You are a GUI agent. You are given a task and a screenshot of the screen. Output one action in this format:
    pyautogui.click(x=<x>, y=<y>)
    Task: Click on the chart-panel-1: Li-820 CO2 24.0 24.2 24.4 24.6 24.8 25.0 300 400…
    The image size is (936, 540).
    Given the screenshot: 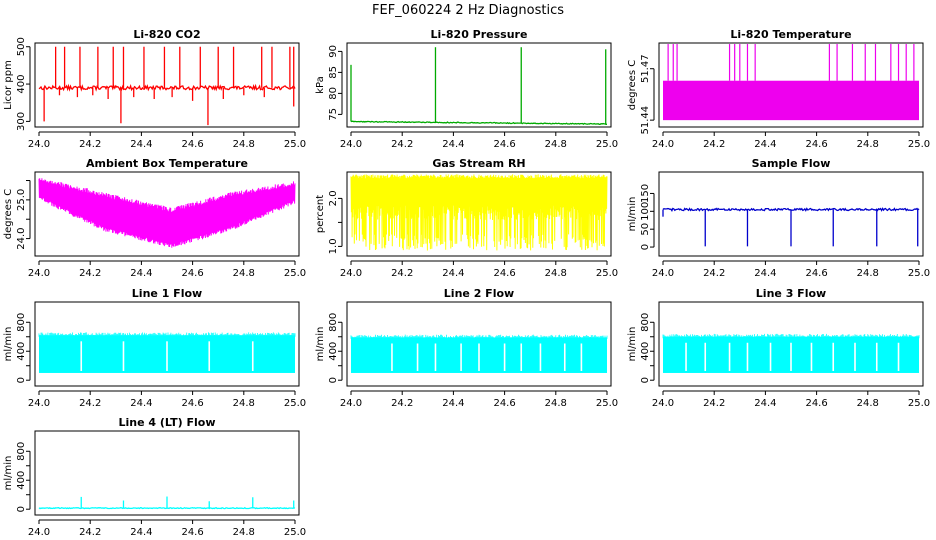 What is the action you would take?
    pyautogui.click(x=154, y=89)
    